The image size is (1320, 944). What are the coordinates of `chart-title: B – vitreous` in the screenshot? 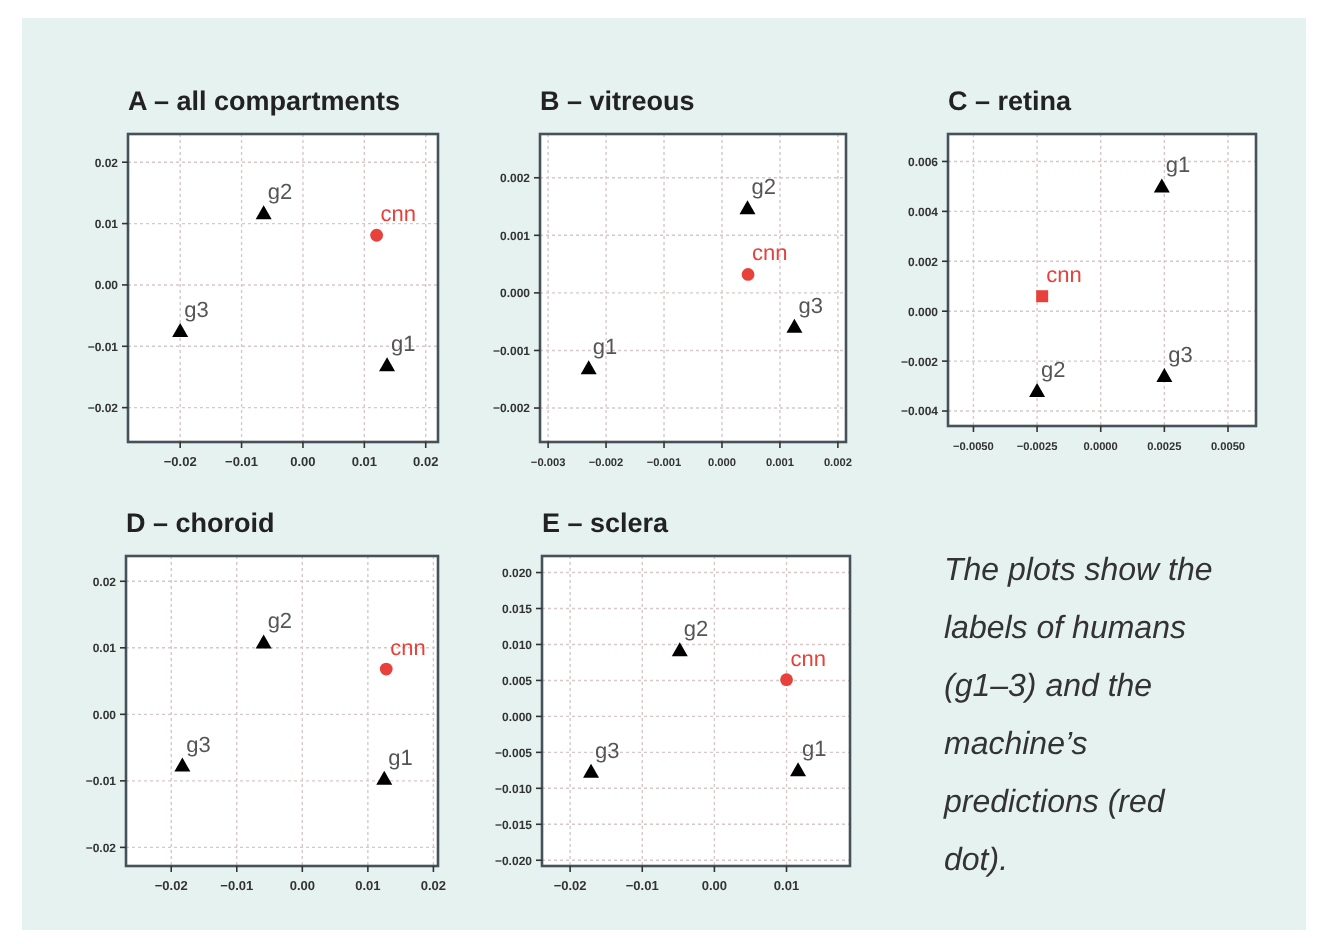 It's located at (617, 101).